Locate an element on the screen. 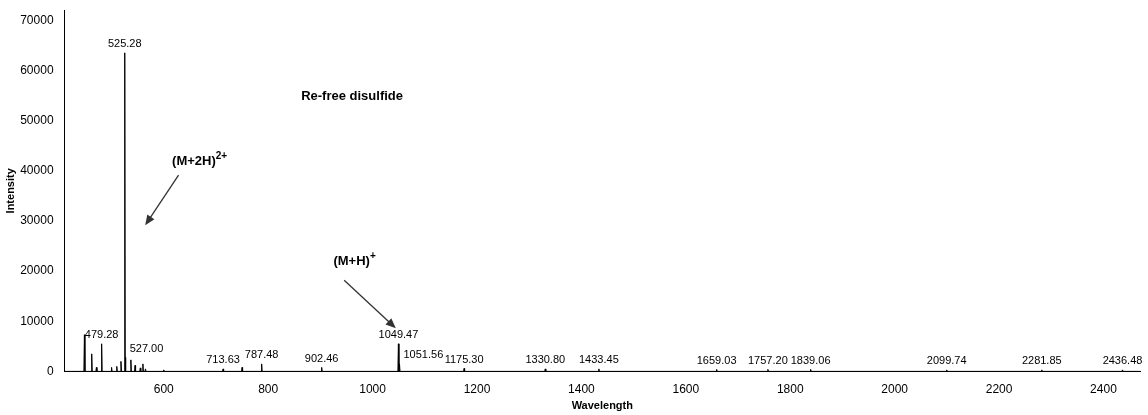 The height and width of the screenshot is (415, 1148). y-tick-label: 40000 is located at coordinates (37, 170).